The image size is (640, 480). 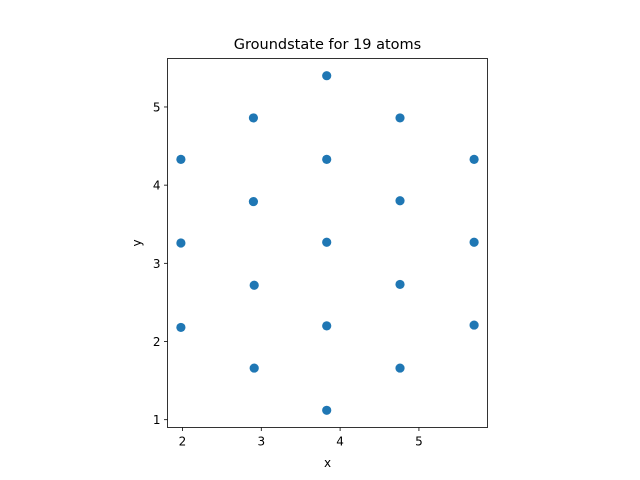 I want to click on y-tick-label-2: 2, so click(x=157, y=342).